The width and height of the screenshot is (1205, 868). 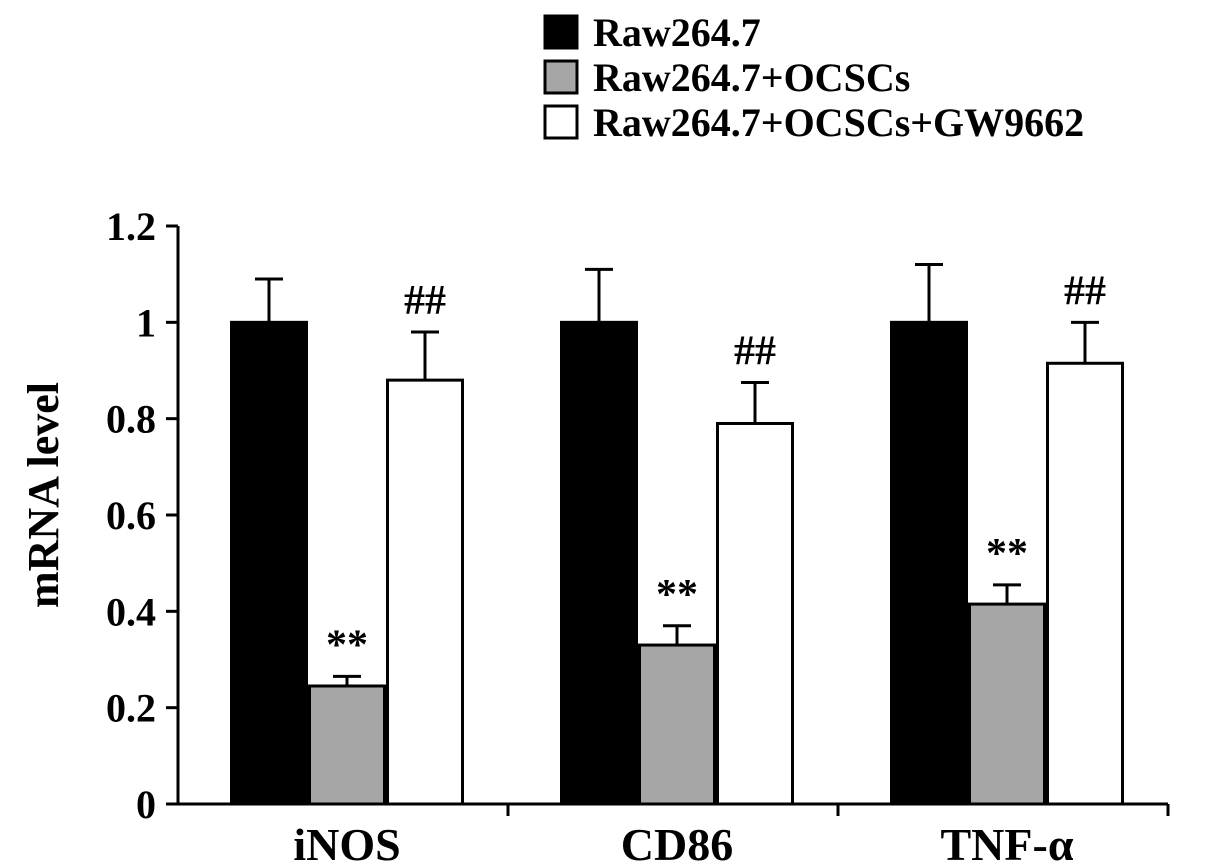 What do you see at coordinates (838, 122) in the screenshot?
I see `legend-label: Raw264.7+OCSCs+GW9662` at bounding box center [838, 122].